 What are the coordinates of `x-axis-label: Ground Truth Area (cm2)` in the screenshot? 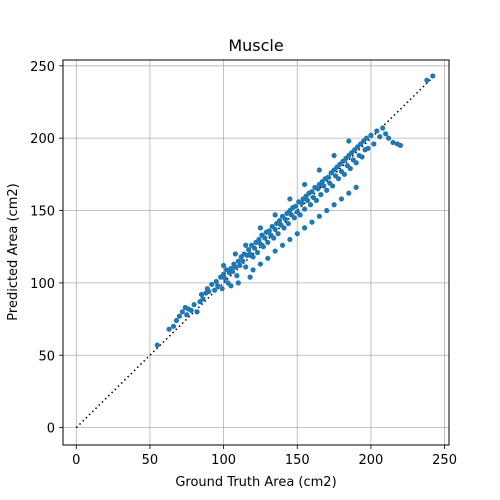 It's located at (255, 482).